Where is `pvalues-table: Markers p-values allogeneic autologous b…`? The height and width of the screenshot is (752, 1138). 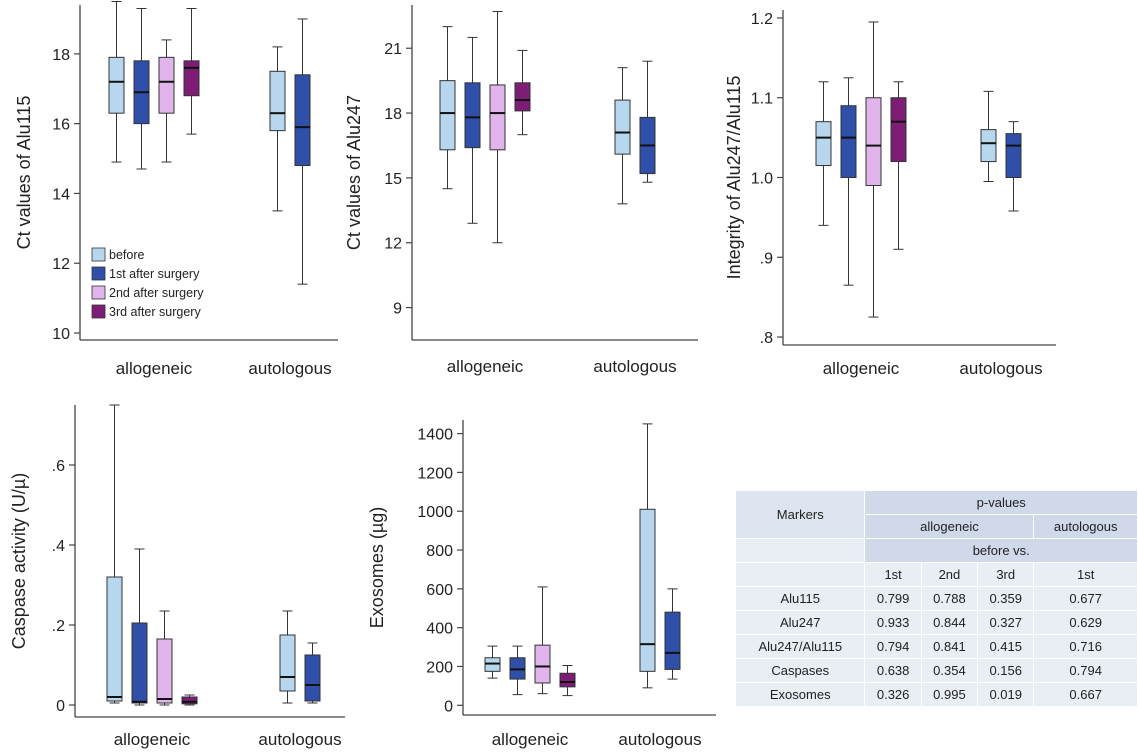
pvalues-table: Markers p-values allogeneic autologous b… is located at coordinates (936, 598).